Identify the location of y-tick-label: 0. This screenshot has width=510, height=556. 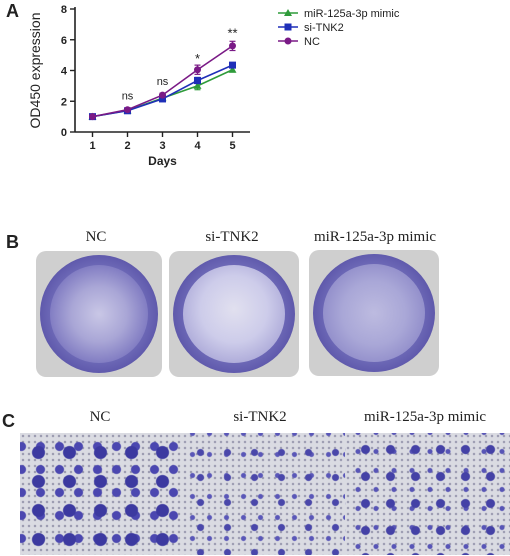
(64, 133).